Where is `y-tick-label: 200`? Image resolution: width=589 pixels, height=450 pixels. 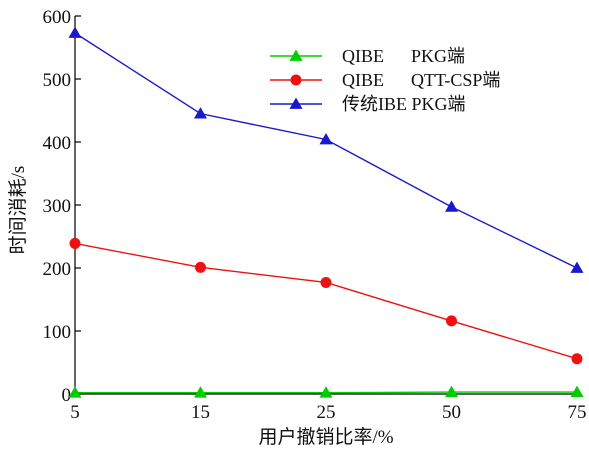
y-tick-label: 200 is located at coordinates (57, 269).